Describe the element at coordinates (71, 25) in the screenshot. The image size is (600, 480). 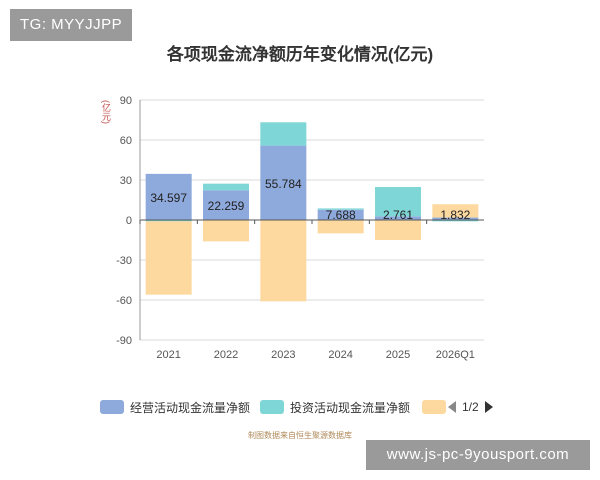
I see `watermark-top-badge: TG: MYYJJPP` at that location.